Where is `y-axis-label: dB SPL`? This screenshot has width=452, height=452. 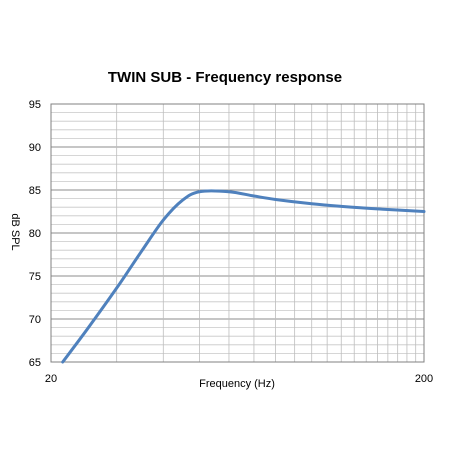 y-axis-label: dB SPL is located at coordinates (15, 231).